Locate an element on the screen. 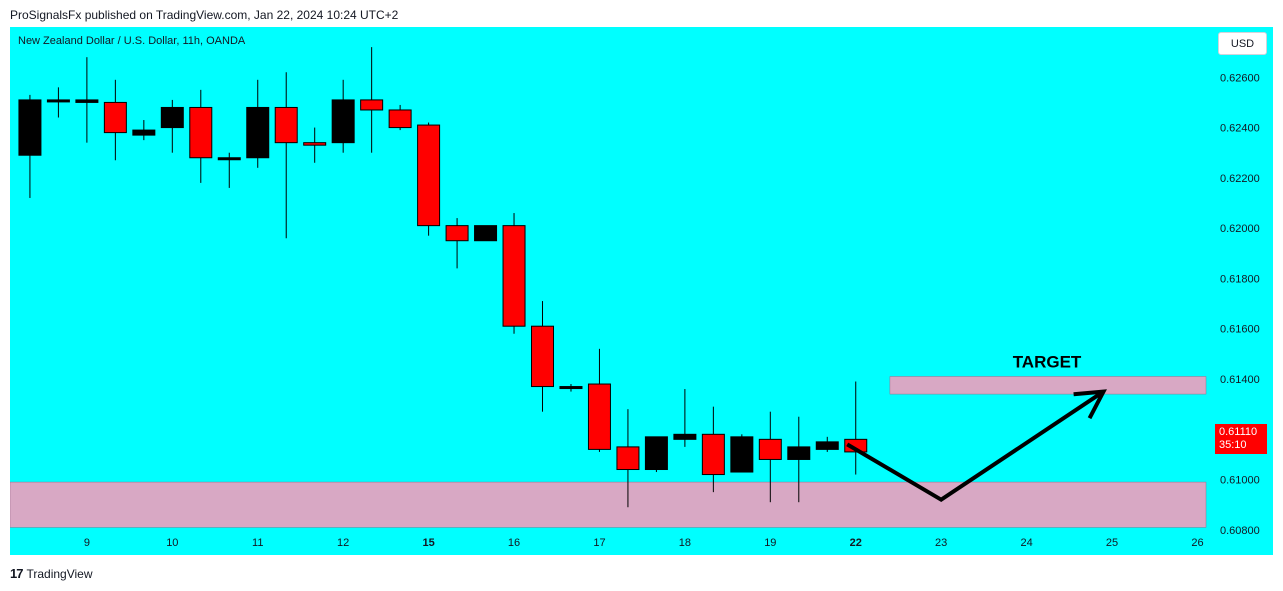 This screenshot has width=1283, height=591. y-tick-label: 0.60800 is located at coordinates (1240, 531).